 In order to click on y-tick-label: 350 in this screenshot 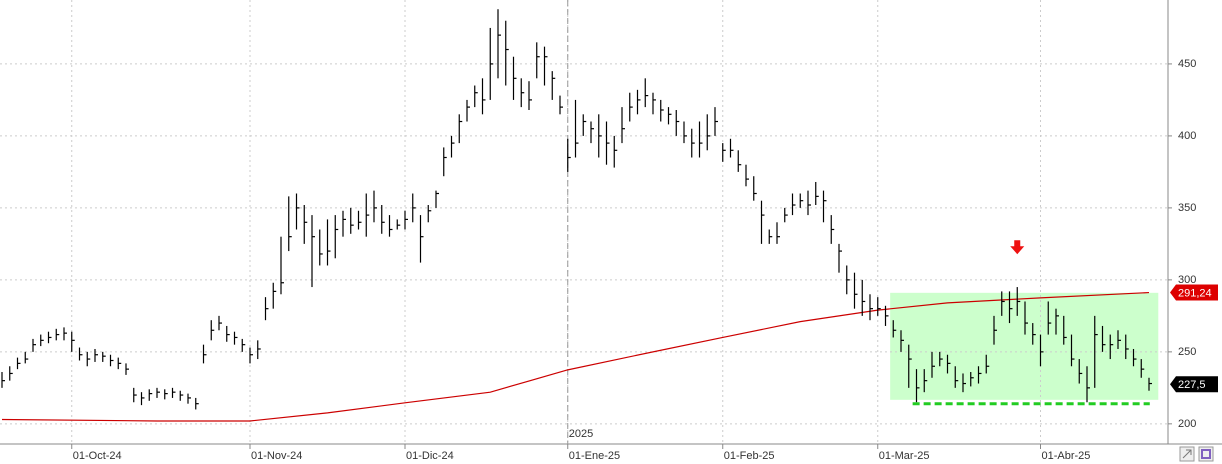, I will do `click(1187, 208)`.